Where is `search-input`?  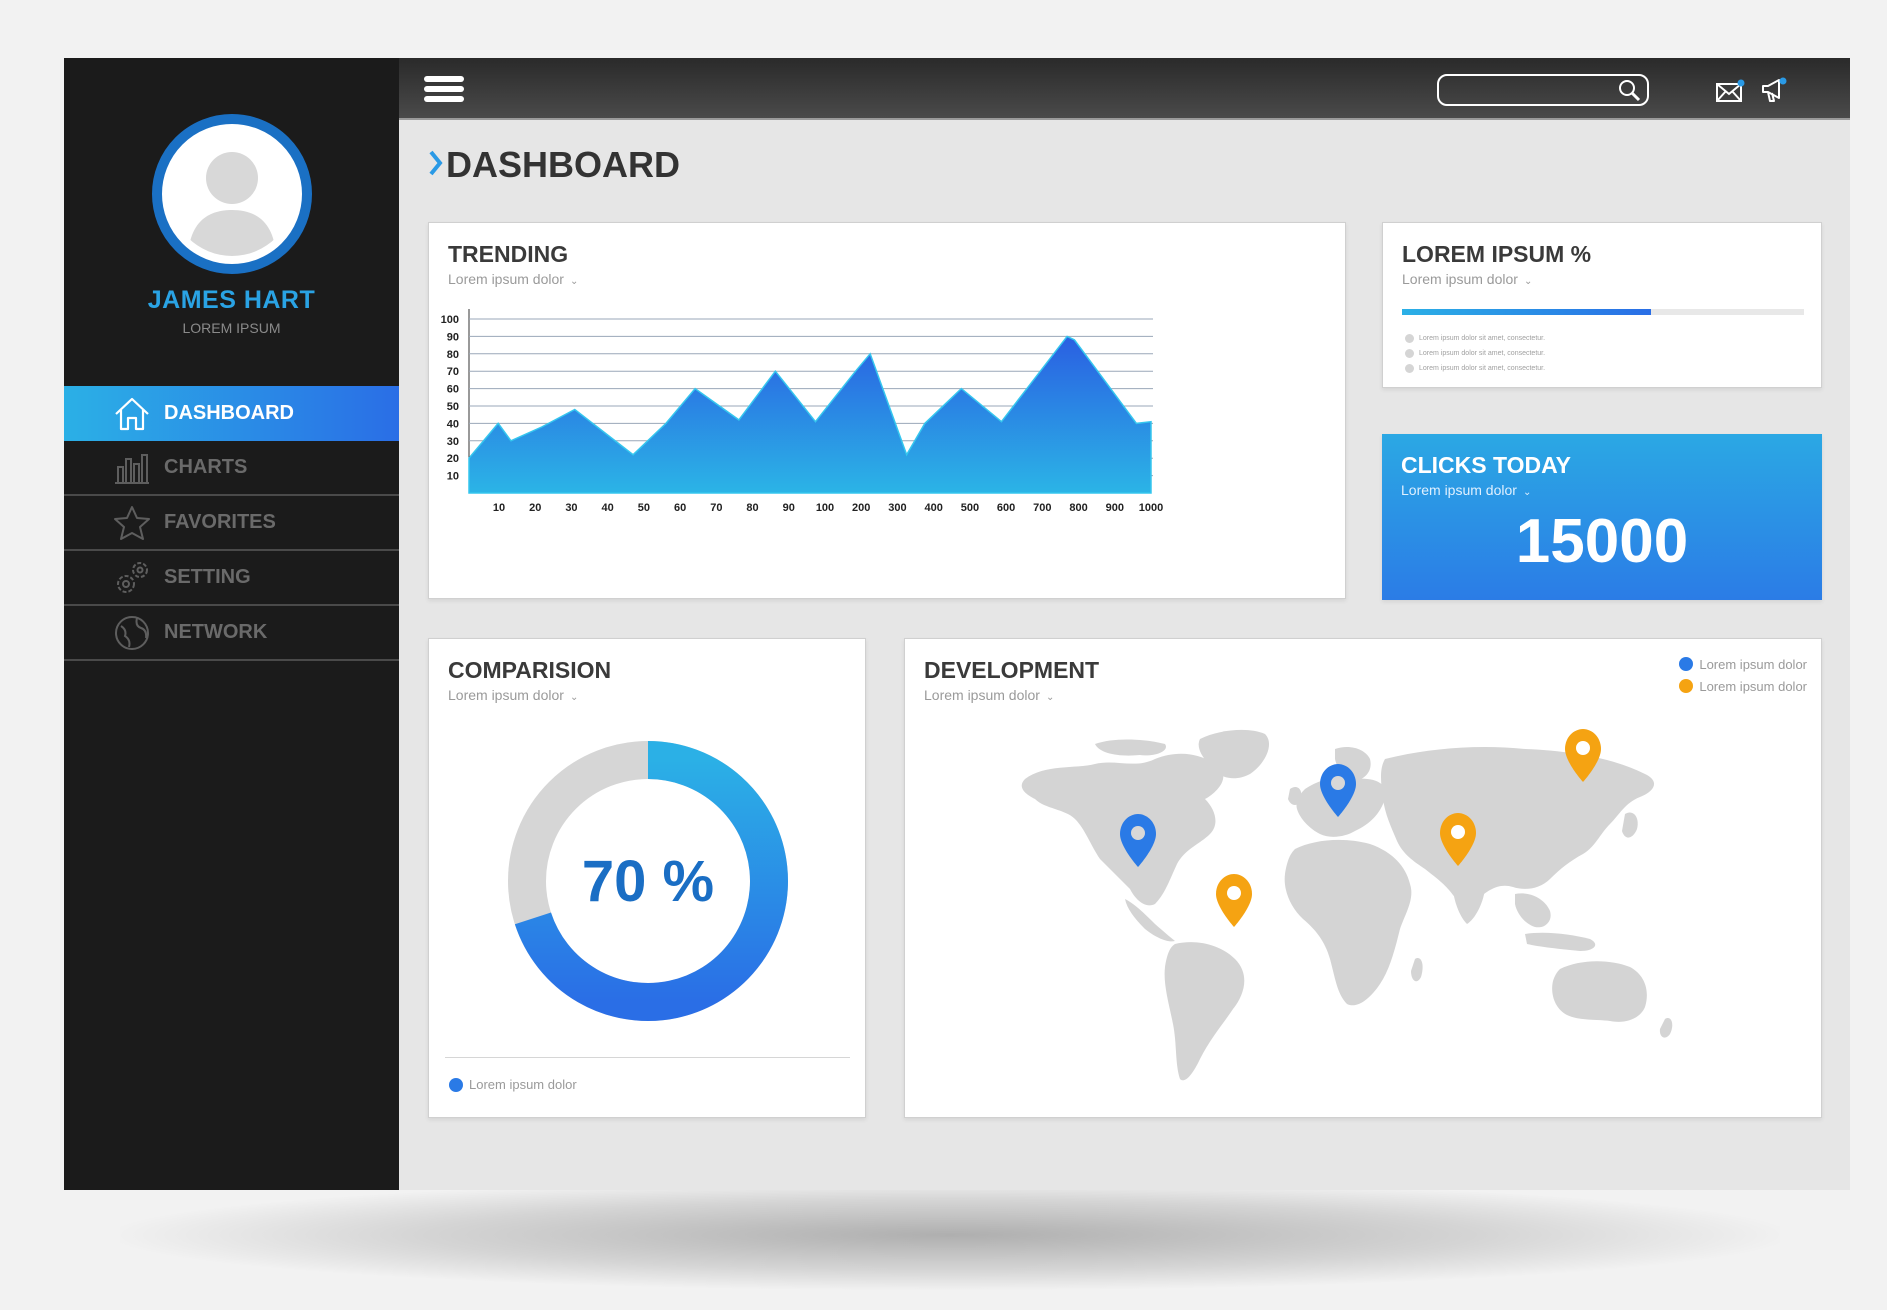 search-input is located at coordinates (1543, 90).